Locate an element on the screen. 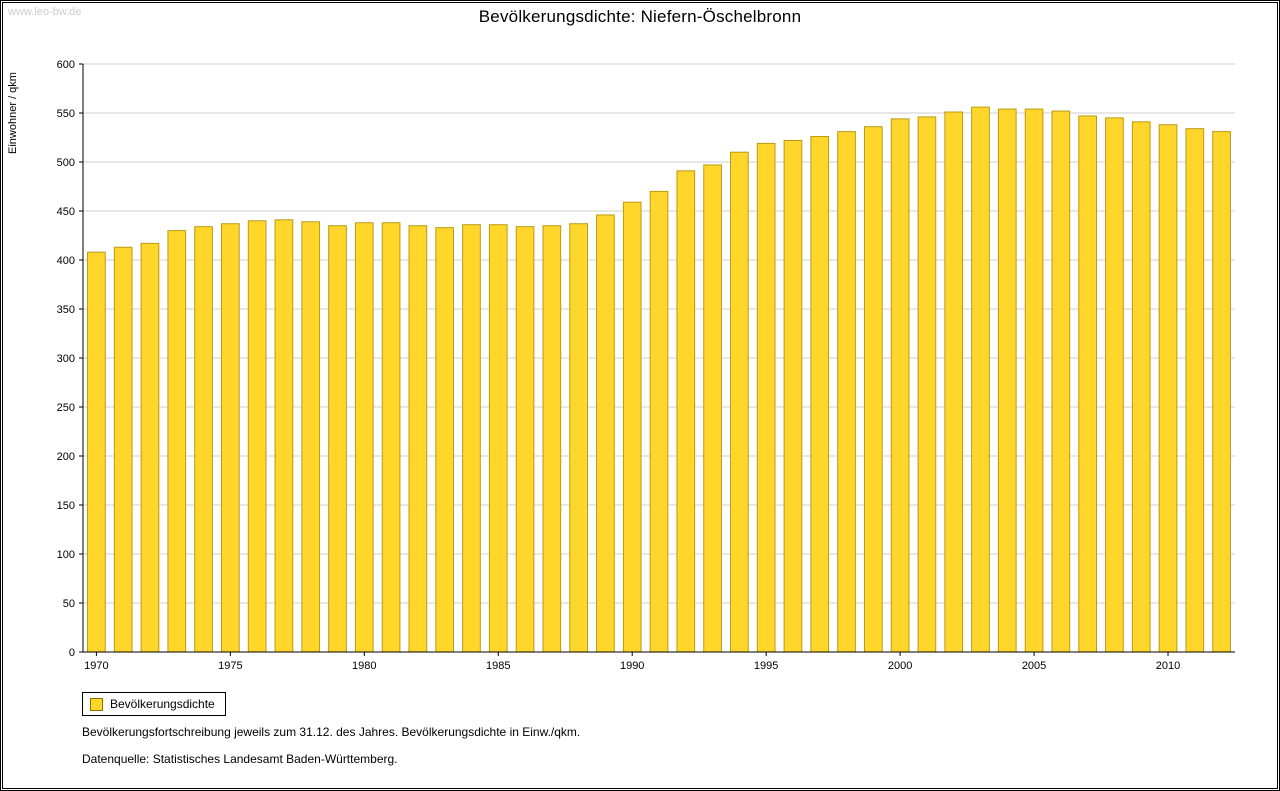 This screenshot has width=1280, height=791. y-tick-label: 200 is located at coordinates (66, 457).